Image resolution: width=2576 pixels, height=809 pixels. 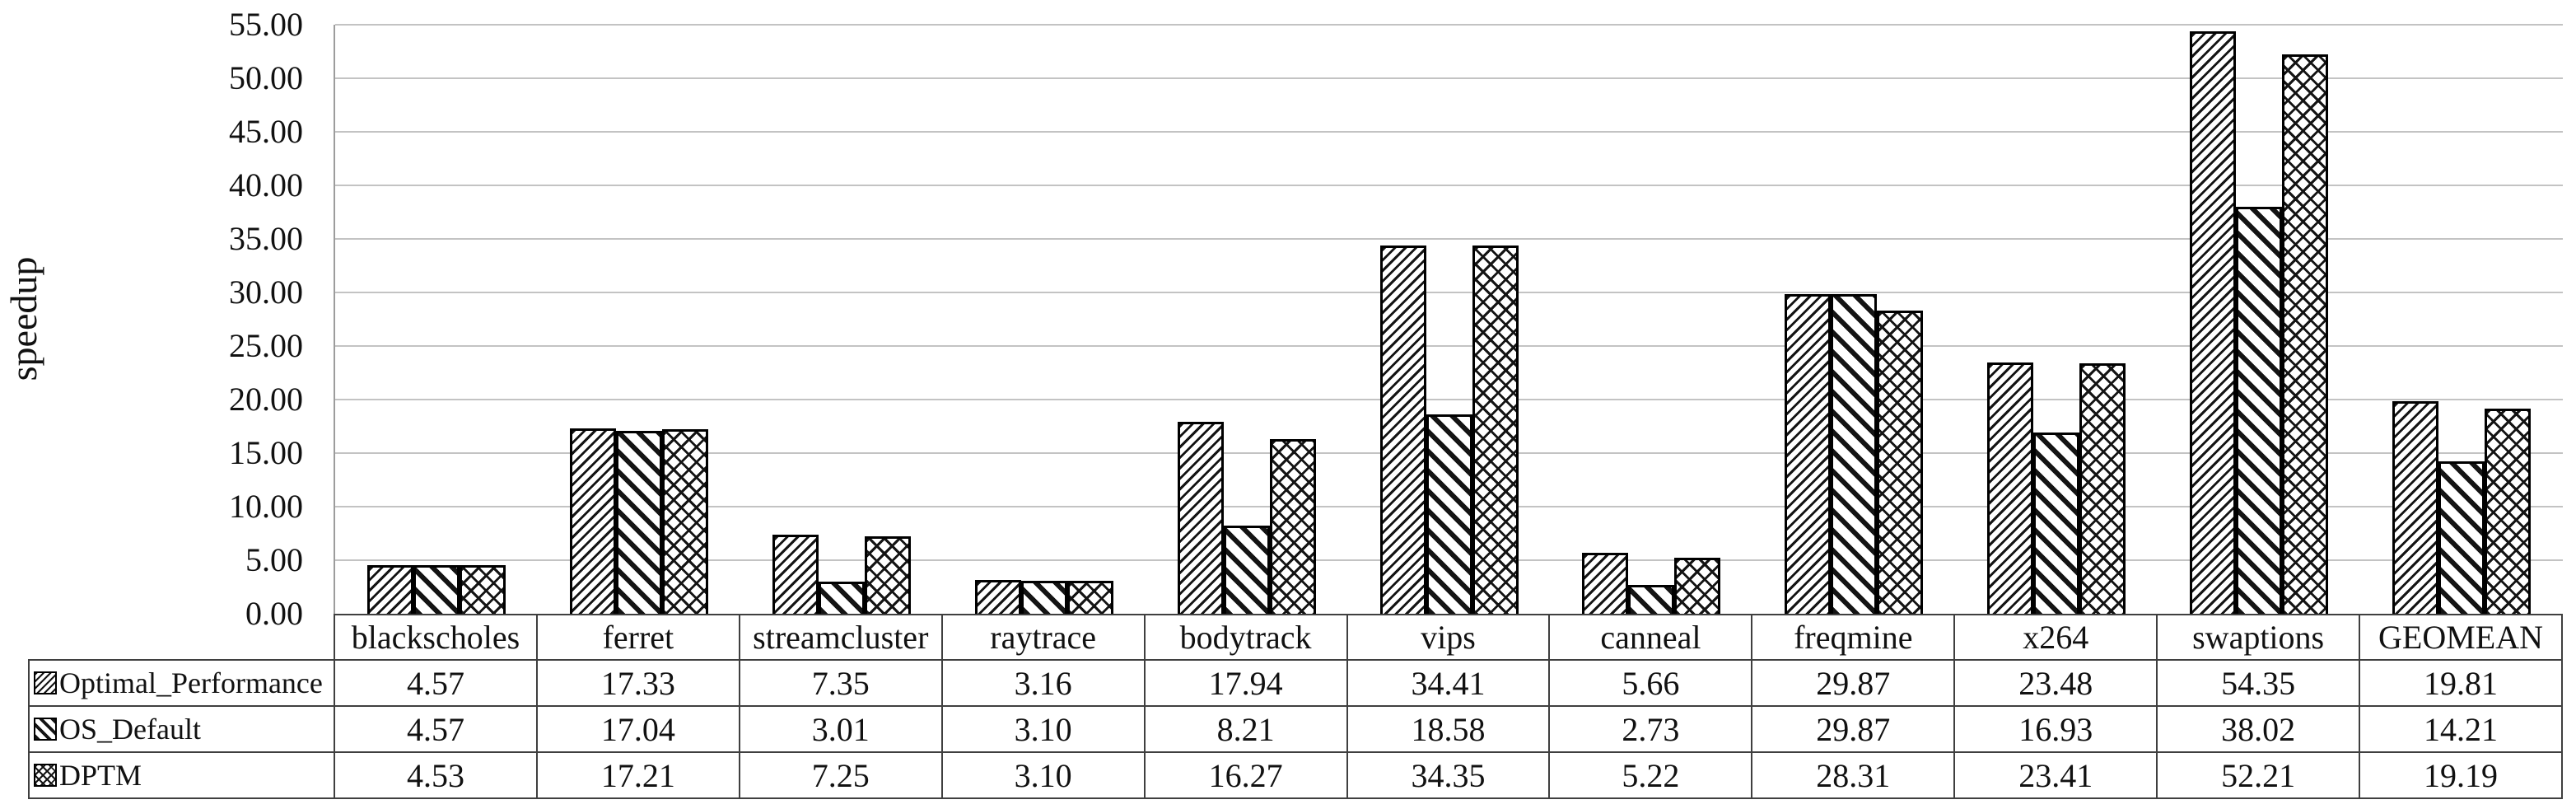 What do you see at coordinates (1043, 637) in the screenshot?
I see `table-column-header-raytrace: raytrace` at bounding box center [1043, 637].